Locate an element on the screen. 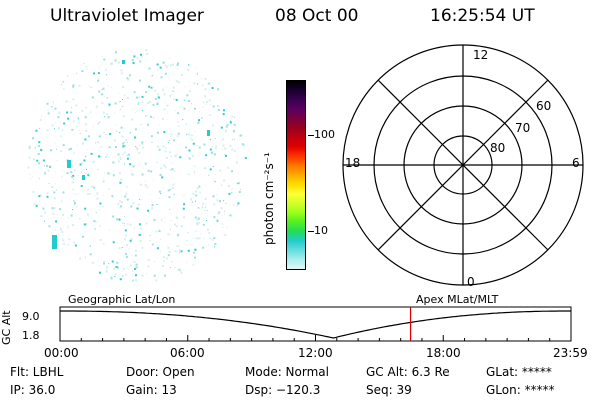 The width and height of the screenshot is (600, 400). hour-label-0: 0 is located at coordinates (471, 282).